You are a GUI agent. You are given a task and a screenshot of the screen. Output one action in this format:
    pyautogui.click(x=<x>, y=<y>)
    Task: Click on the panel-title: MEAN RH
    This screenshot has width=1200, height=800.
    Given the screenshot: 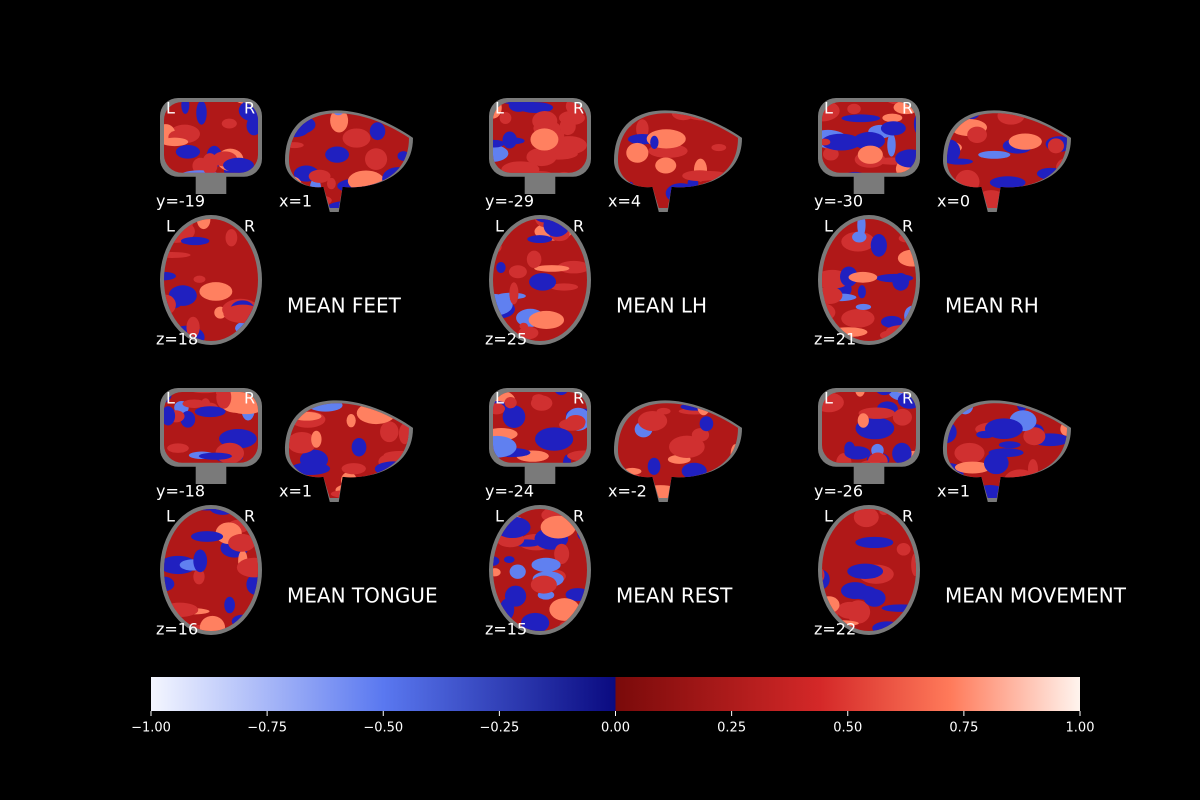 What is the action you would take?
    pyautogui.click(x=992, y=306)
    